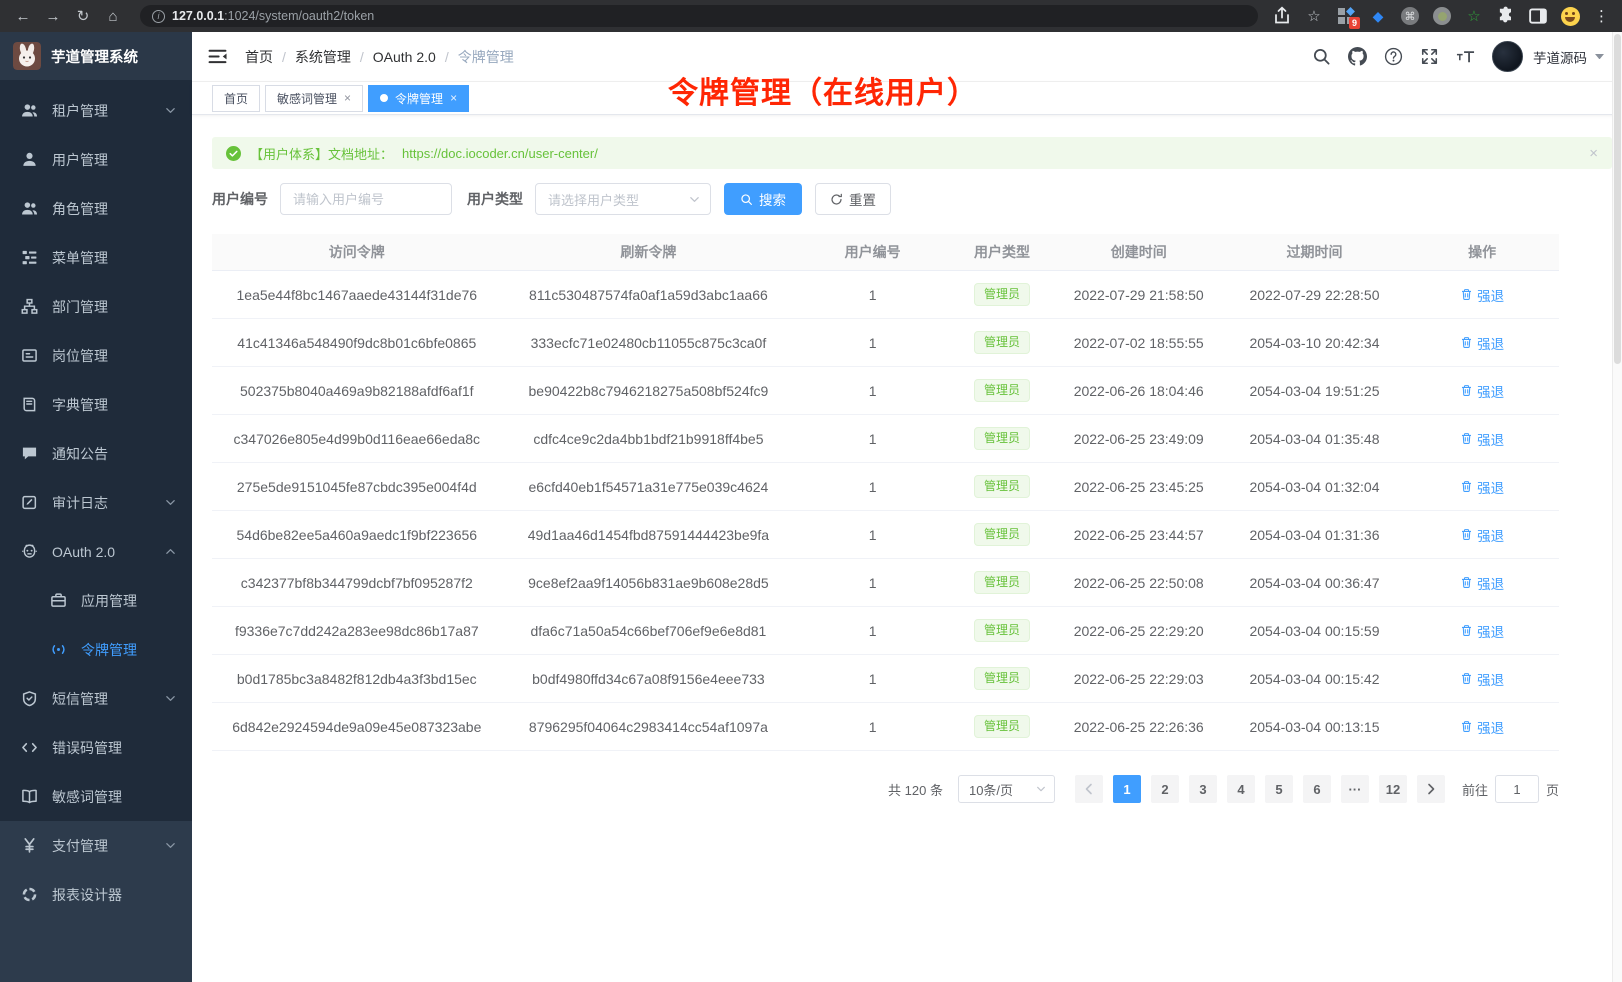 The image size is (1622, 982). I want to click on command-extension-icon: ⌘, so click(1410, 16).